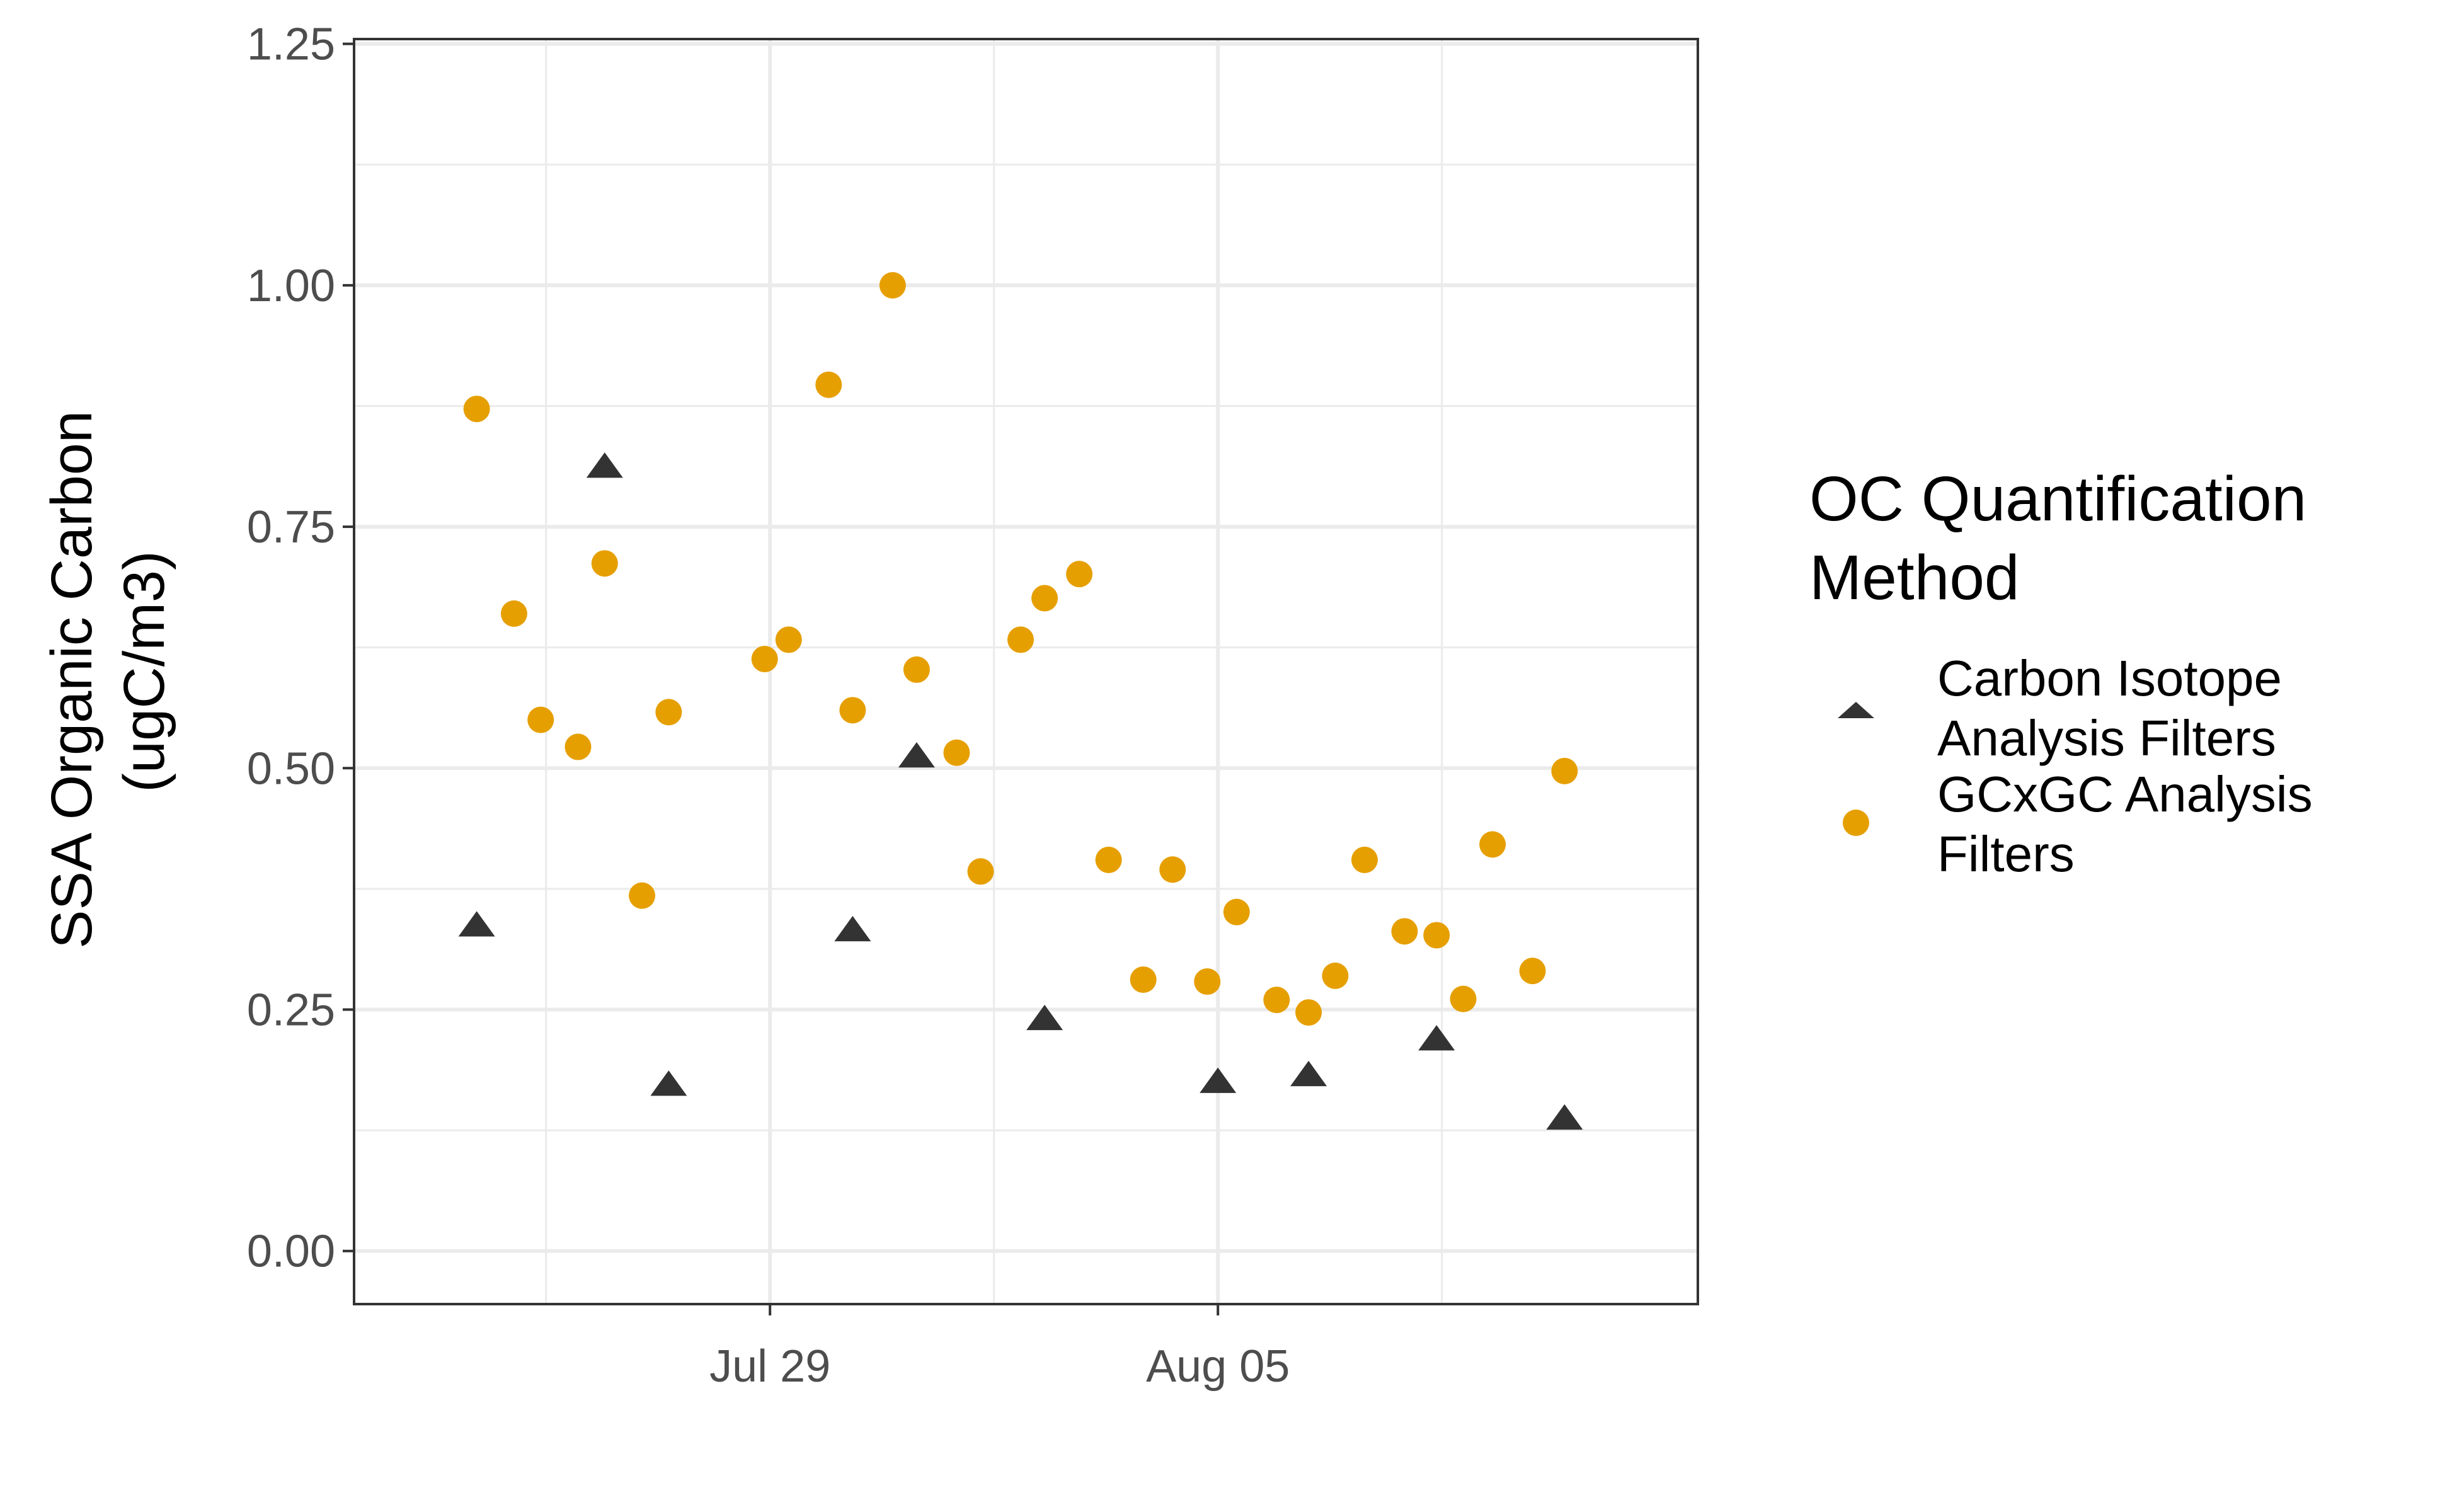 The height and width of the screenshot is (1512, 2457). Describe the element at coordinates (291, 286) in the screenshot. I see `y-tick-label: 1.00` at that location.